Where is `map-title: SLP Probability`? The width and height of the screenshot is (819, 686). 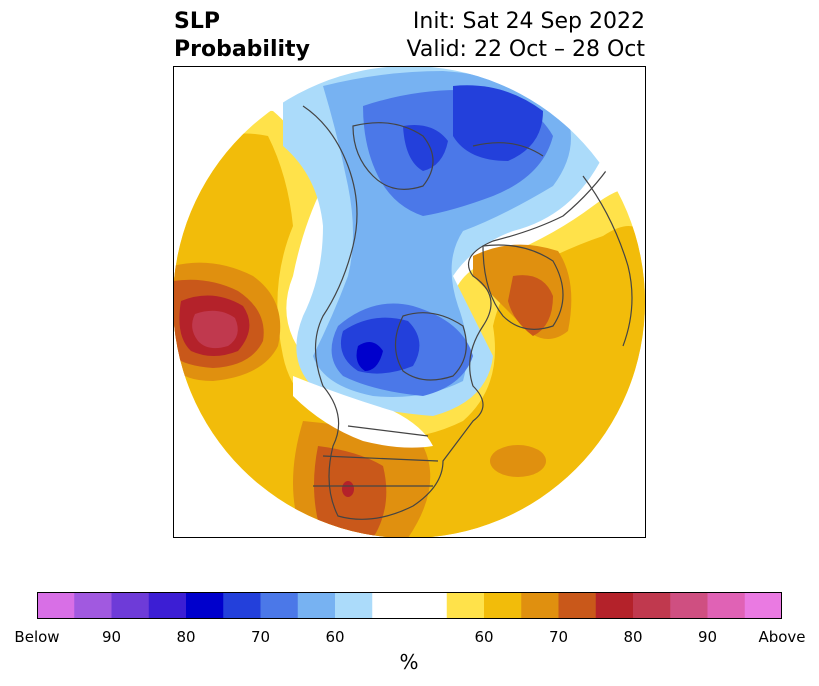 map-title: SLP Probability is located at coordinates (242, 36).